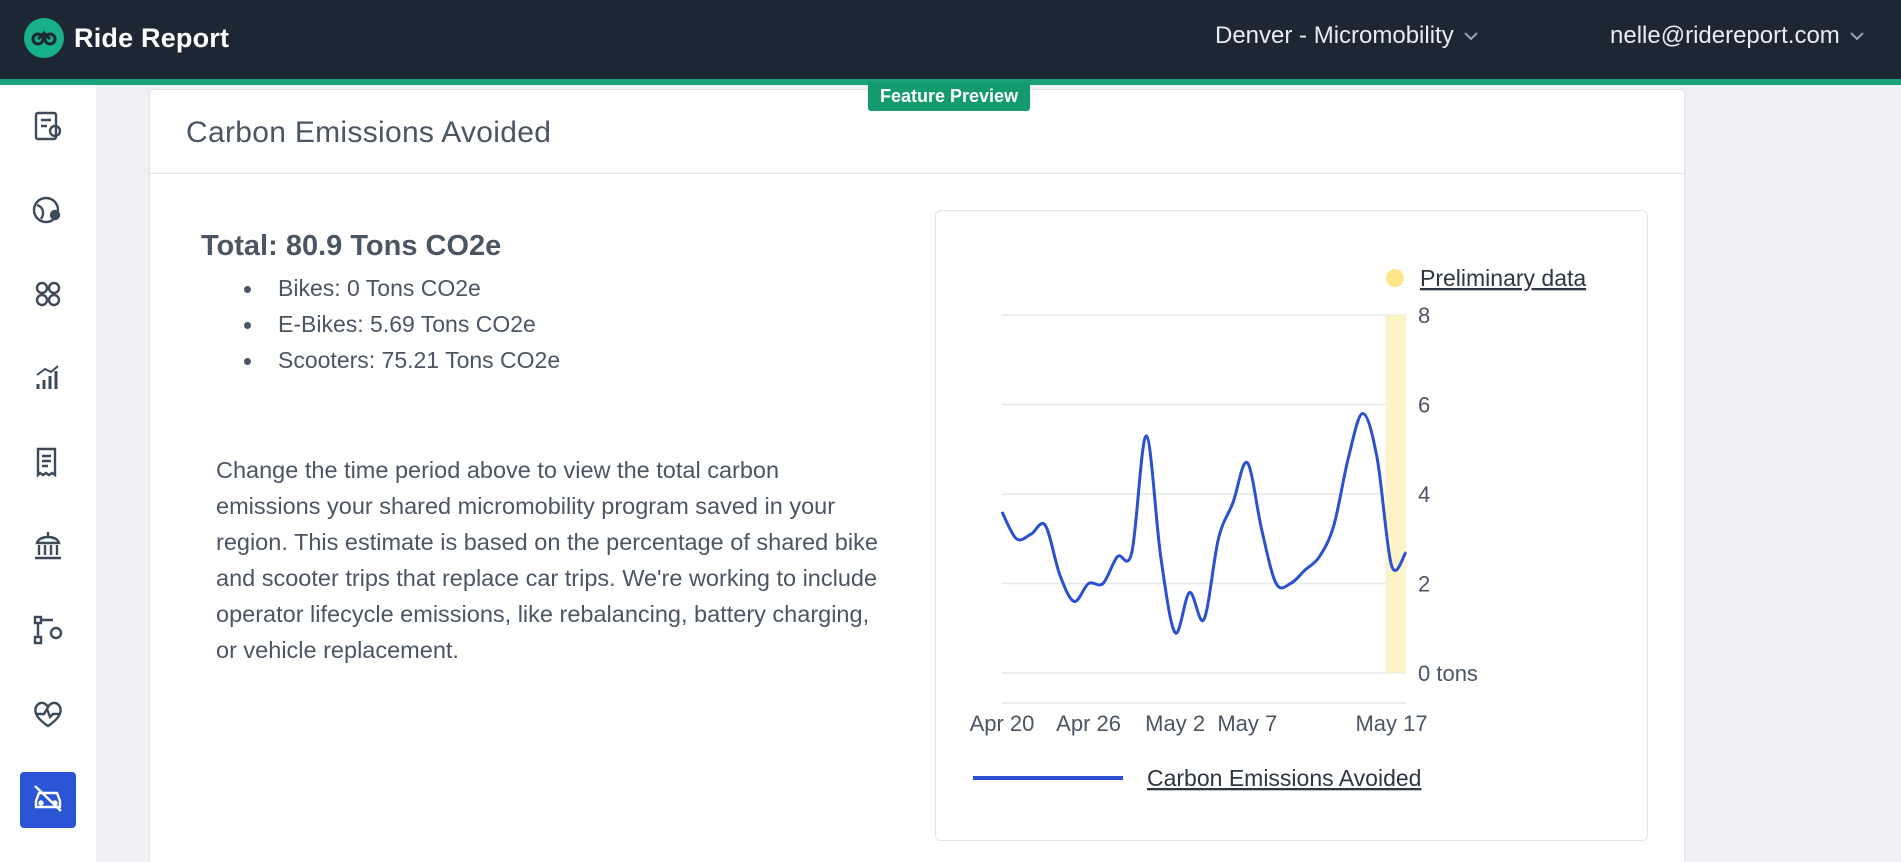 The height and width of the screenshot is (862, 1901). What do you see at coordinates (1448, 494) in the screenshot?
I see `y-axis-ticks: 8 6 4 2 0 tons` at bounding box center [1448, 494].